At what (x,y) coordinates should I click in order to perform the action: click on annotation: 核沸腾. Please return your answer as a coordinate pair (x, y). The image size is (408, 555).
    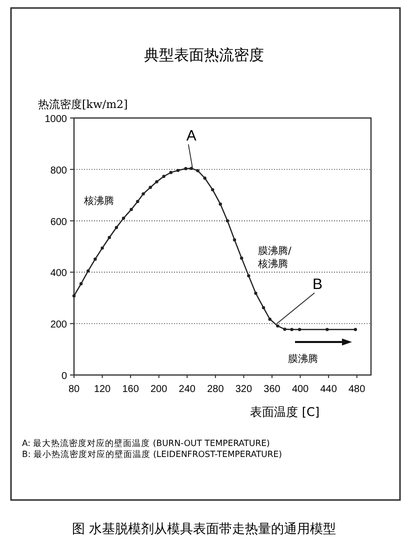
    Looking at the image, I should click on (98, 201).